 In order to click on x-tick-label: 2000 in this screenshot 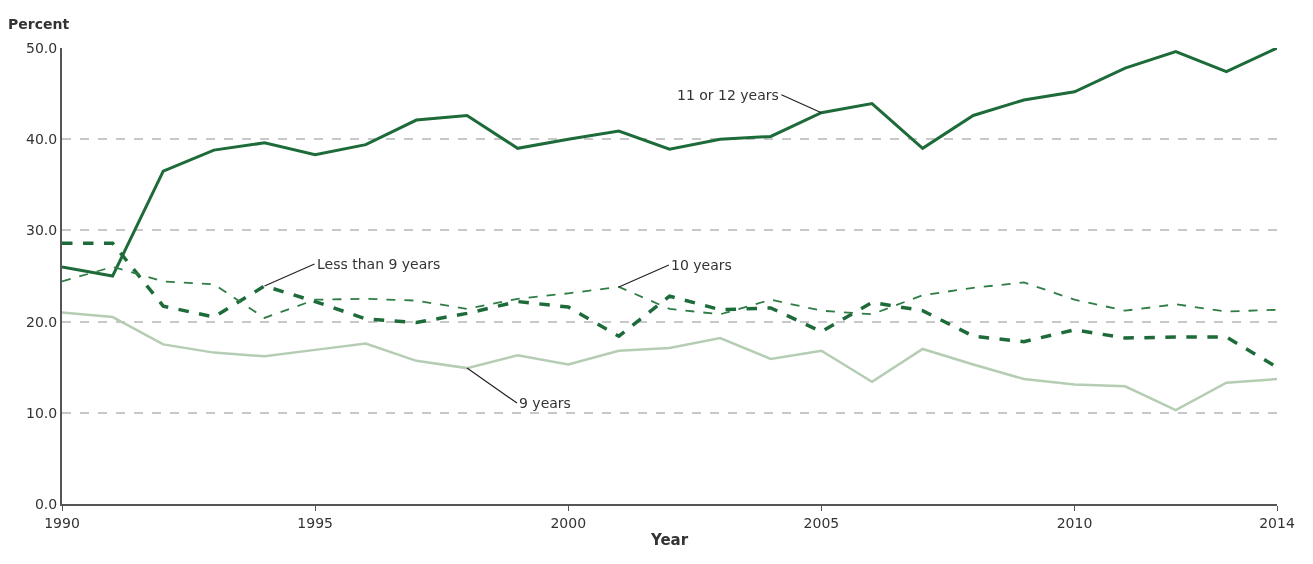, I will do `click(568, 522)`.